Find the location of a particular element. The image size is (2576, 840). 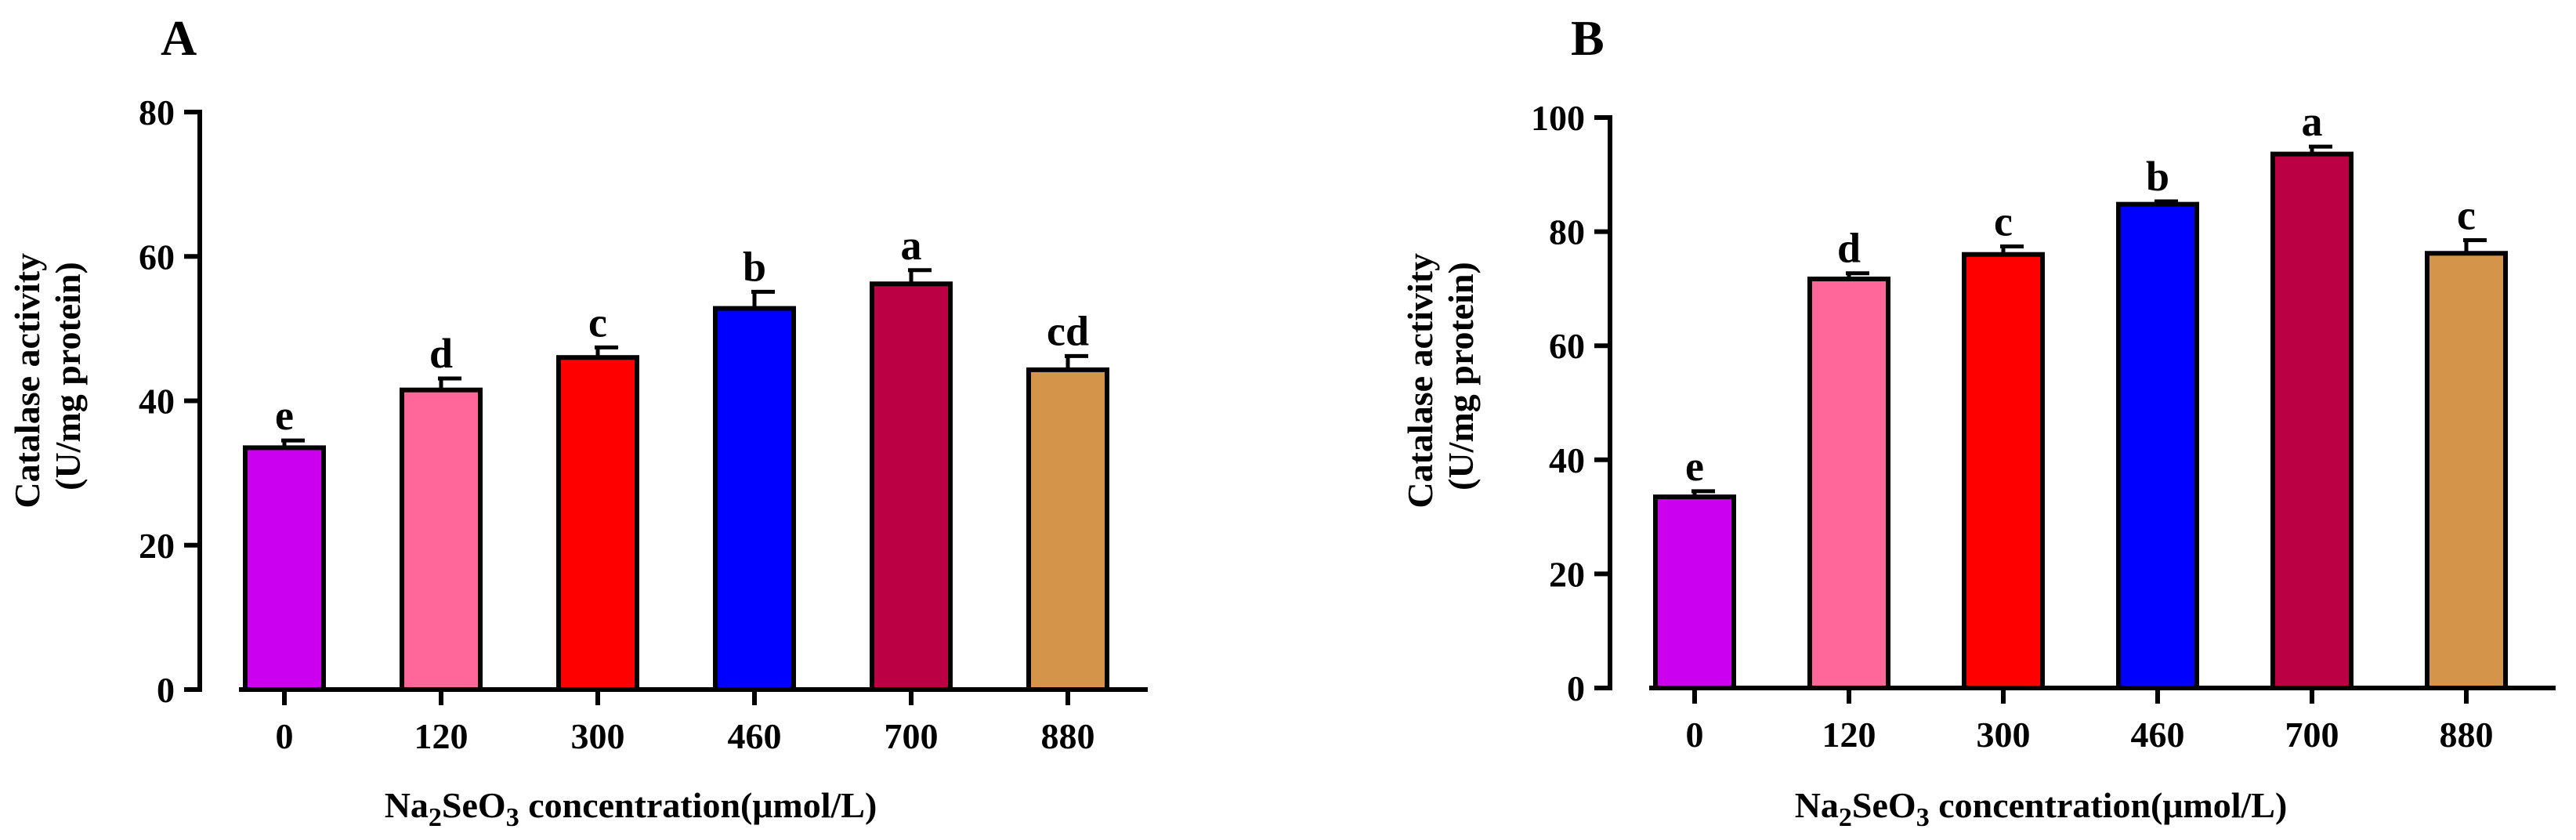

error-bars-a is located at coordinates (685, 358).